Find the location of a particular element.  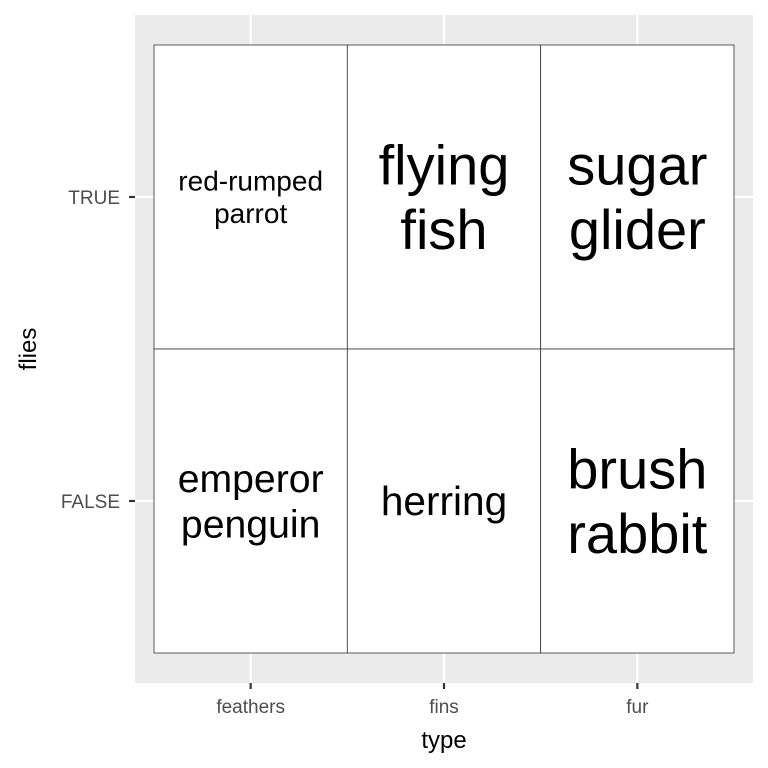

y-axis: FALSE TRUE is located at coordinates (98, 350).